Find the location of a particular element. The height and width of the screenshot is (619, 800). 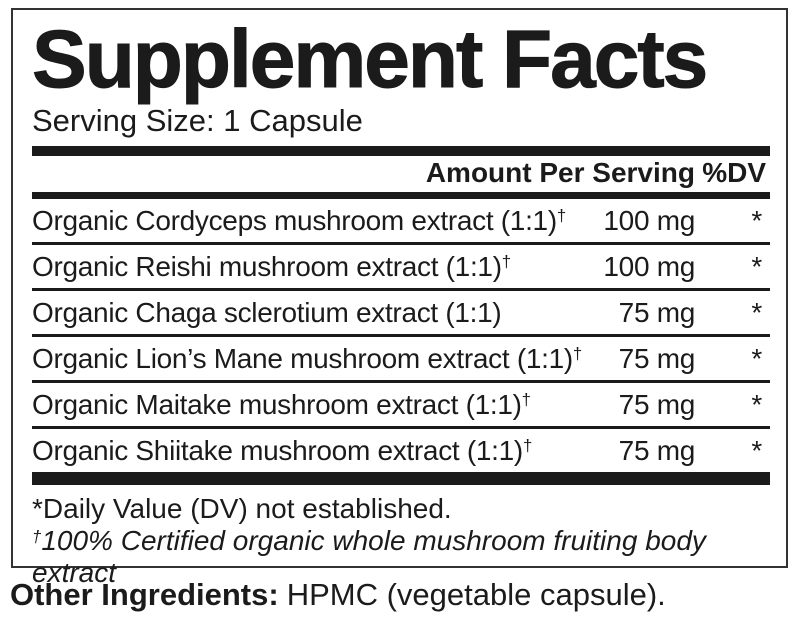

ingredient-name: Organic Reishi mushroom extract (1:1)† is located at coordinates (308, 267).